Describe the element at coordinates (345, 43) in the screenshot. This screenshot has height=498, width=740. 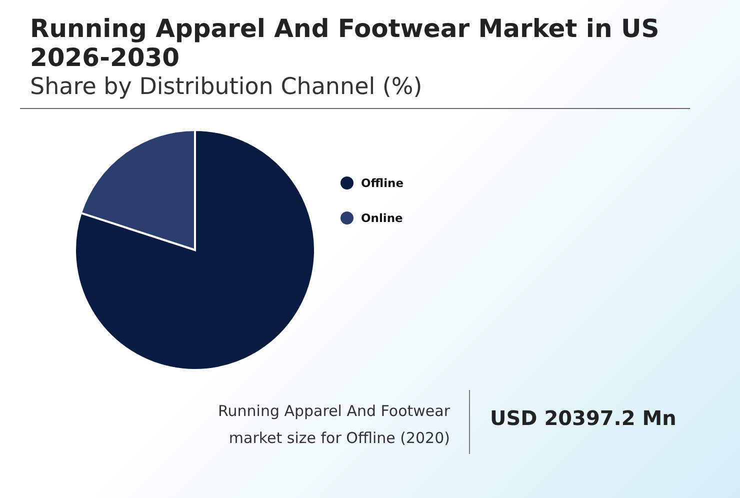
I see `chart-title: Running Apparel And Footwear Market in US 2026-2030` at that location.